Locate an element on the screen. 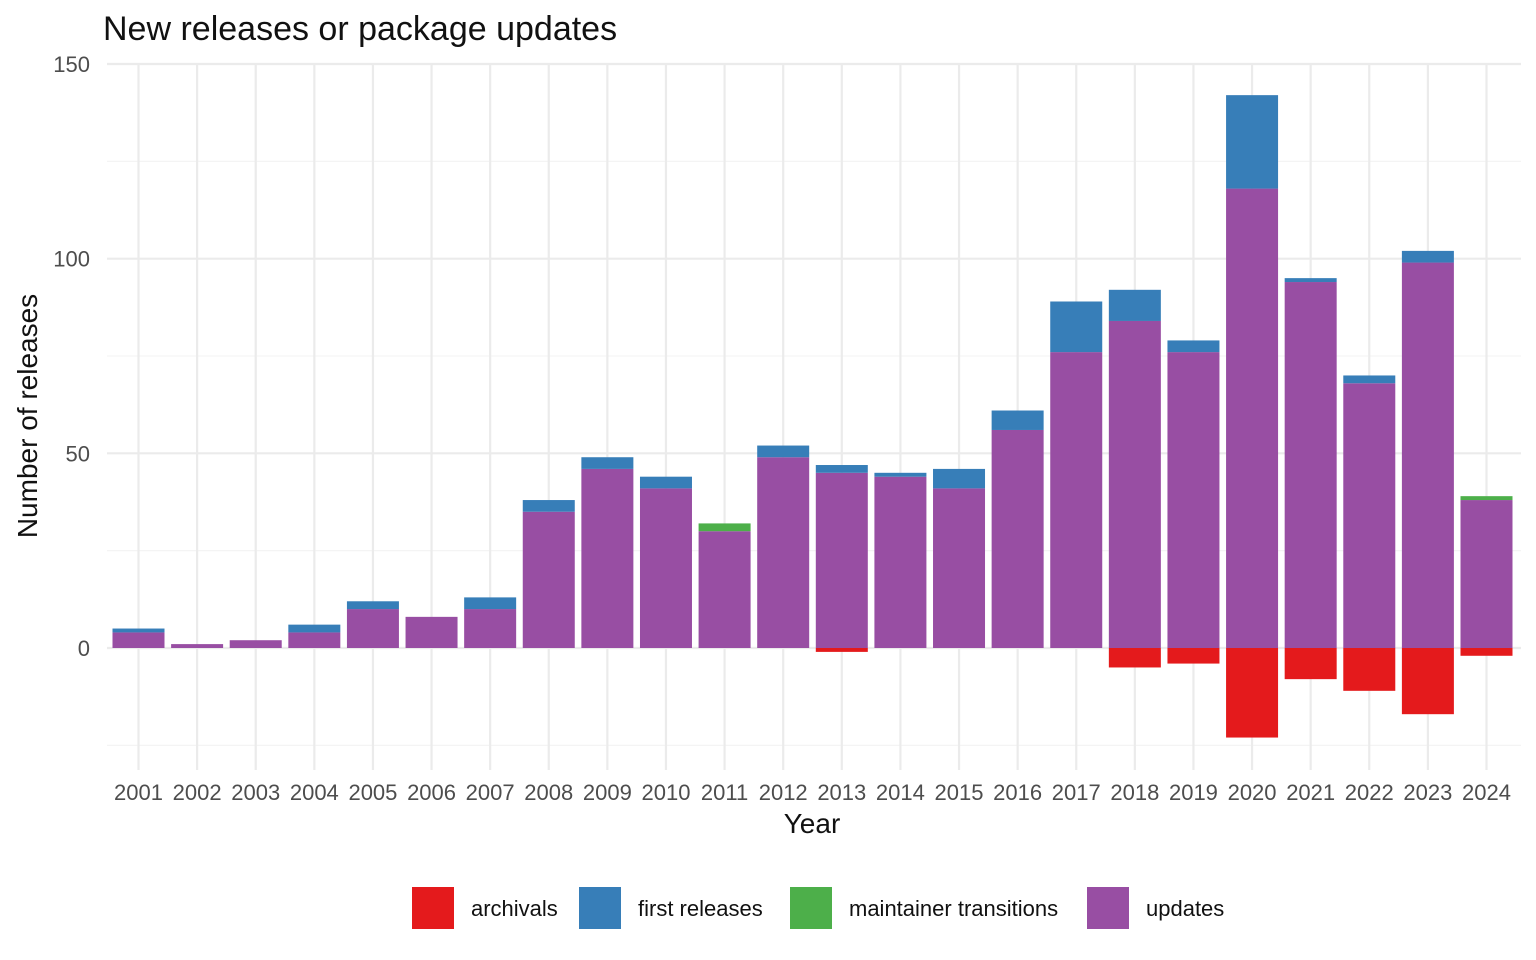  bar-updates-2012 is located at coordinates (783, 552).